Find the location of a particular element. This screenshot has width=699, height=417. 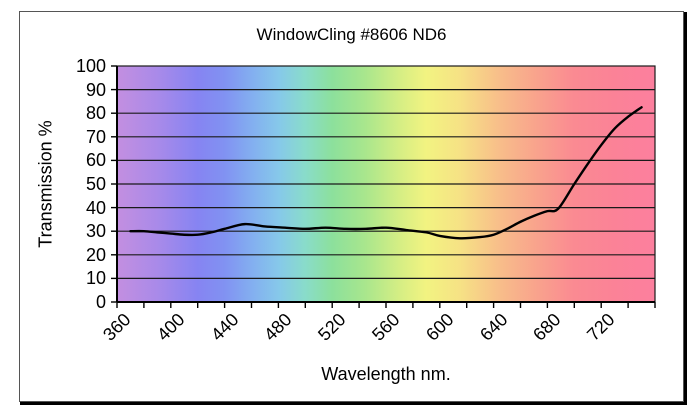

x-axis-title: Wavelength nm. is located at coordinates (386, 374).